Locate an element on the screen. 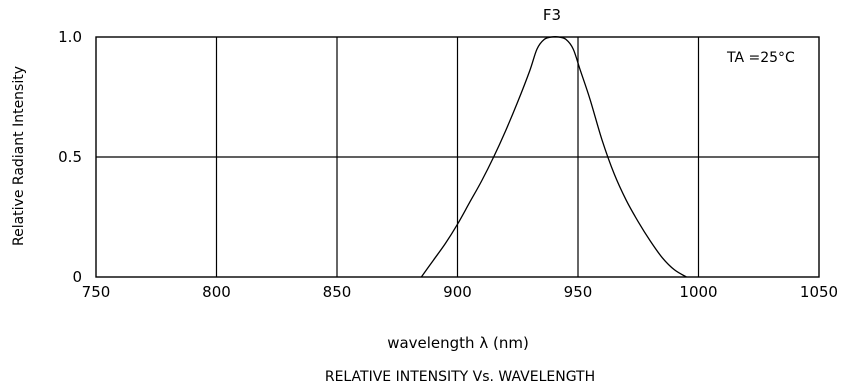 Image resolution: width=847 pixels, height=384 pixels. y-tick-label: 0.5 is located at coordinates (70, 157).